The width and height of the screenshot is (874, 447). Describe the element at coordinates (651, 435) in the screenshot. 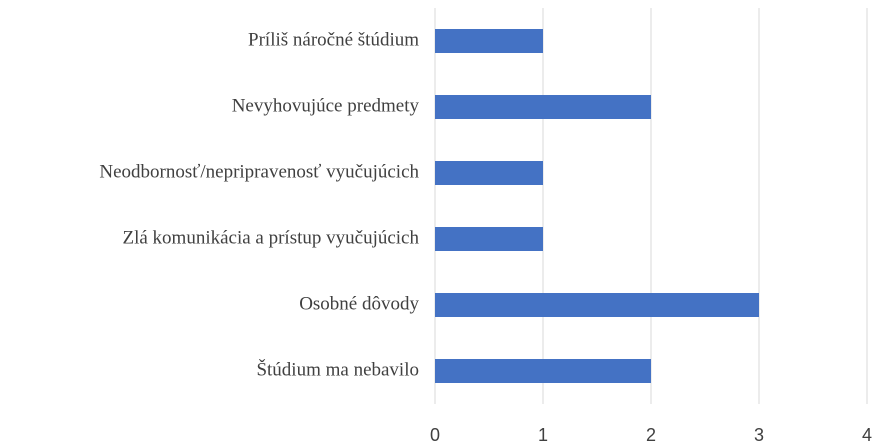

I see `x-tick-label: 2` at that location.